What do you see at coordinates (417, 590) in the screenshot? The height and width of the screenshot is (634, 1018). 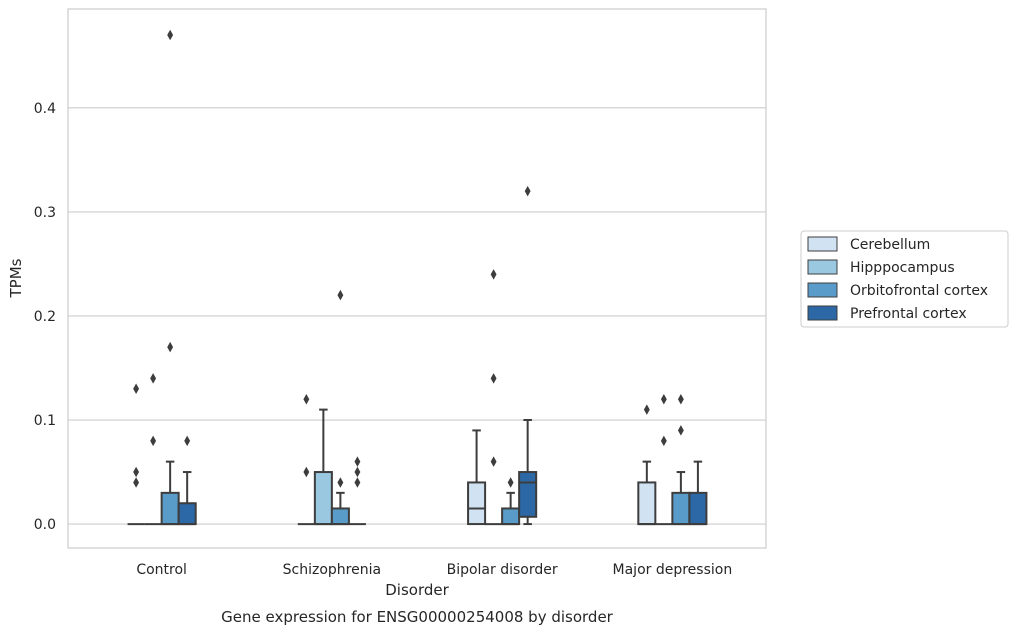 I see `x-axis-label: Disorder` at bounding box center [417, 590].